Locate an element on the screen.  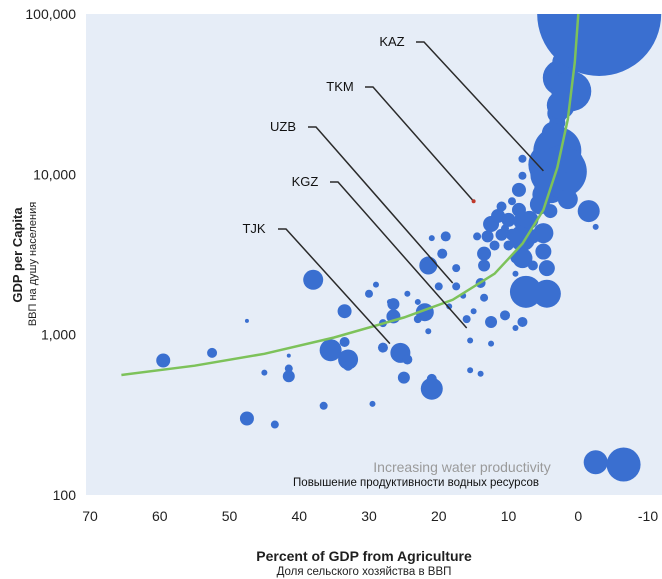
x-tick-label: -10 is located at coordinates (648, 516).